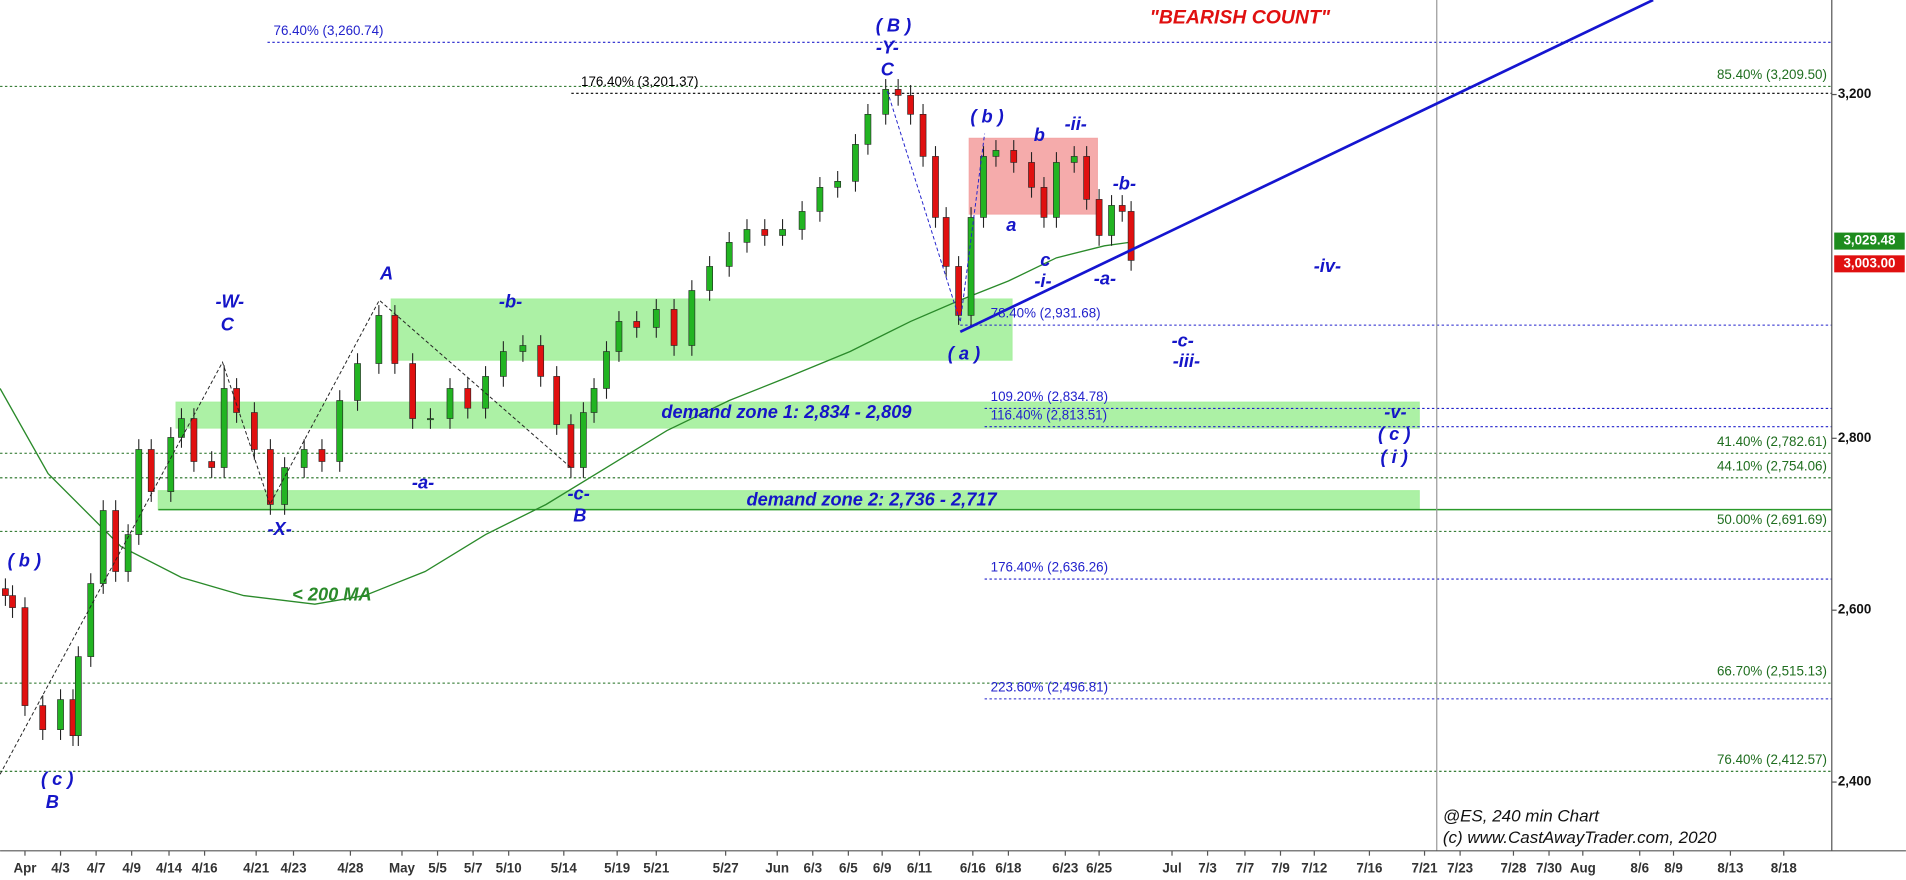 The image size is (1906, 880). Describe the element at coordinates (1049, 567) in the screenshot. I see `level-label: 176.40% (2,636.26)` at that location.